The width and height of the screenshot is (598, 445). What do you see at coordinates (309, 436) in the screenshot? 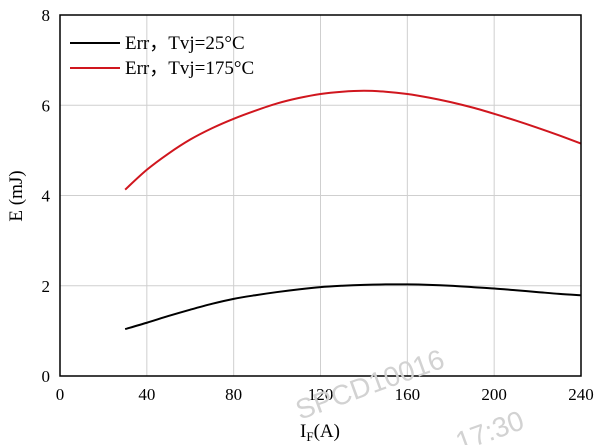
I see `x-axis-title-subscript: F` at bounding box center [309, 436].